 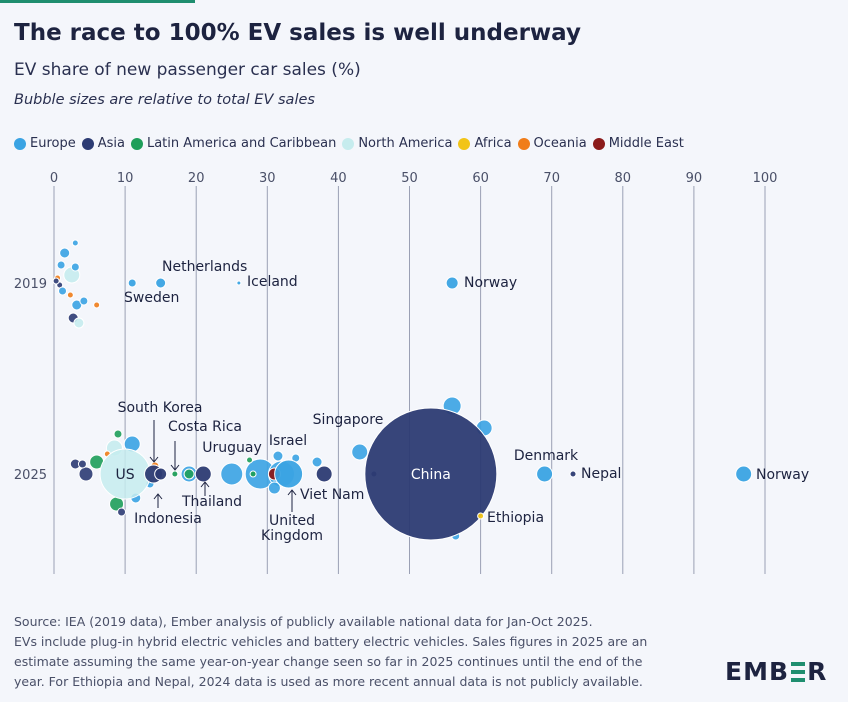 I want to click on legend-item: Latin America and Caribbean, so click(x=233, y=143).